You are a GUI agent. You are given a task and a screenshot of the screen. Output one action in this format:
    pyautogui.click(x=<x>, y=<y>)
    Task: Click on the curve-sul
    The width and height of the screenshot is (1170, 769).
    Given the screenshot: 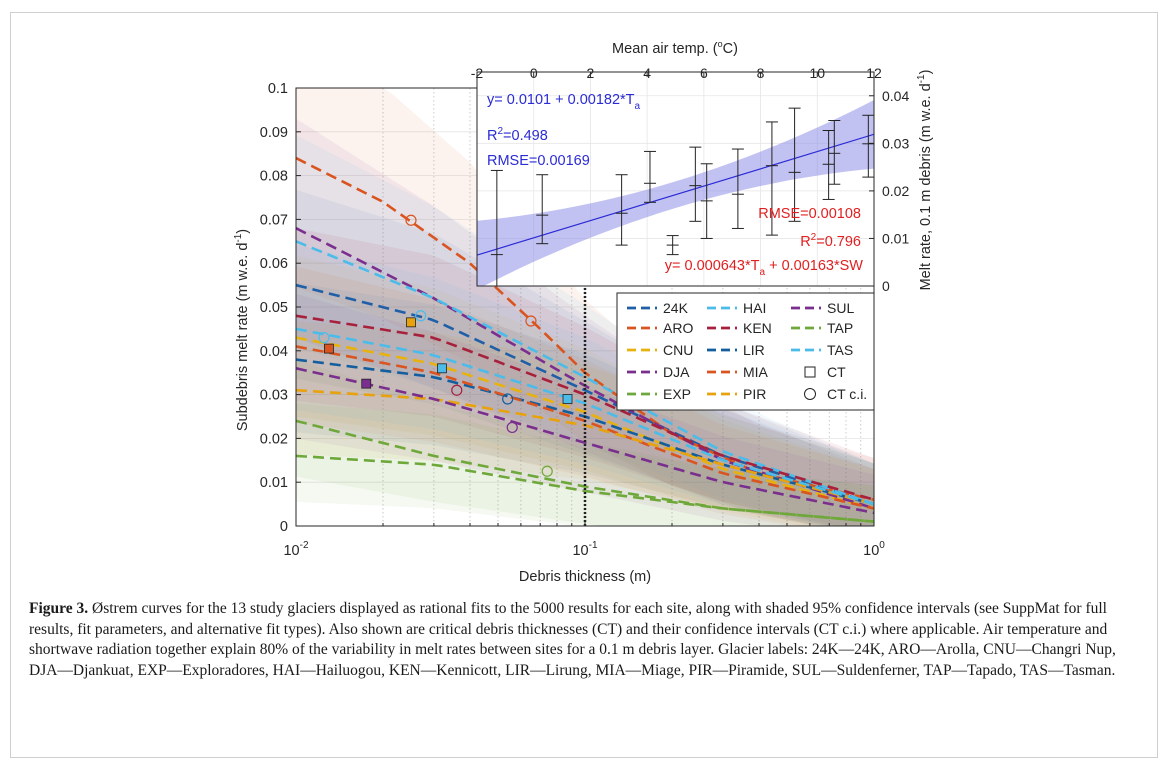 What is the action you would take?
    pyautogui.click(x=585, y=441)
    